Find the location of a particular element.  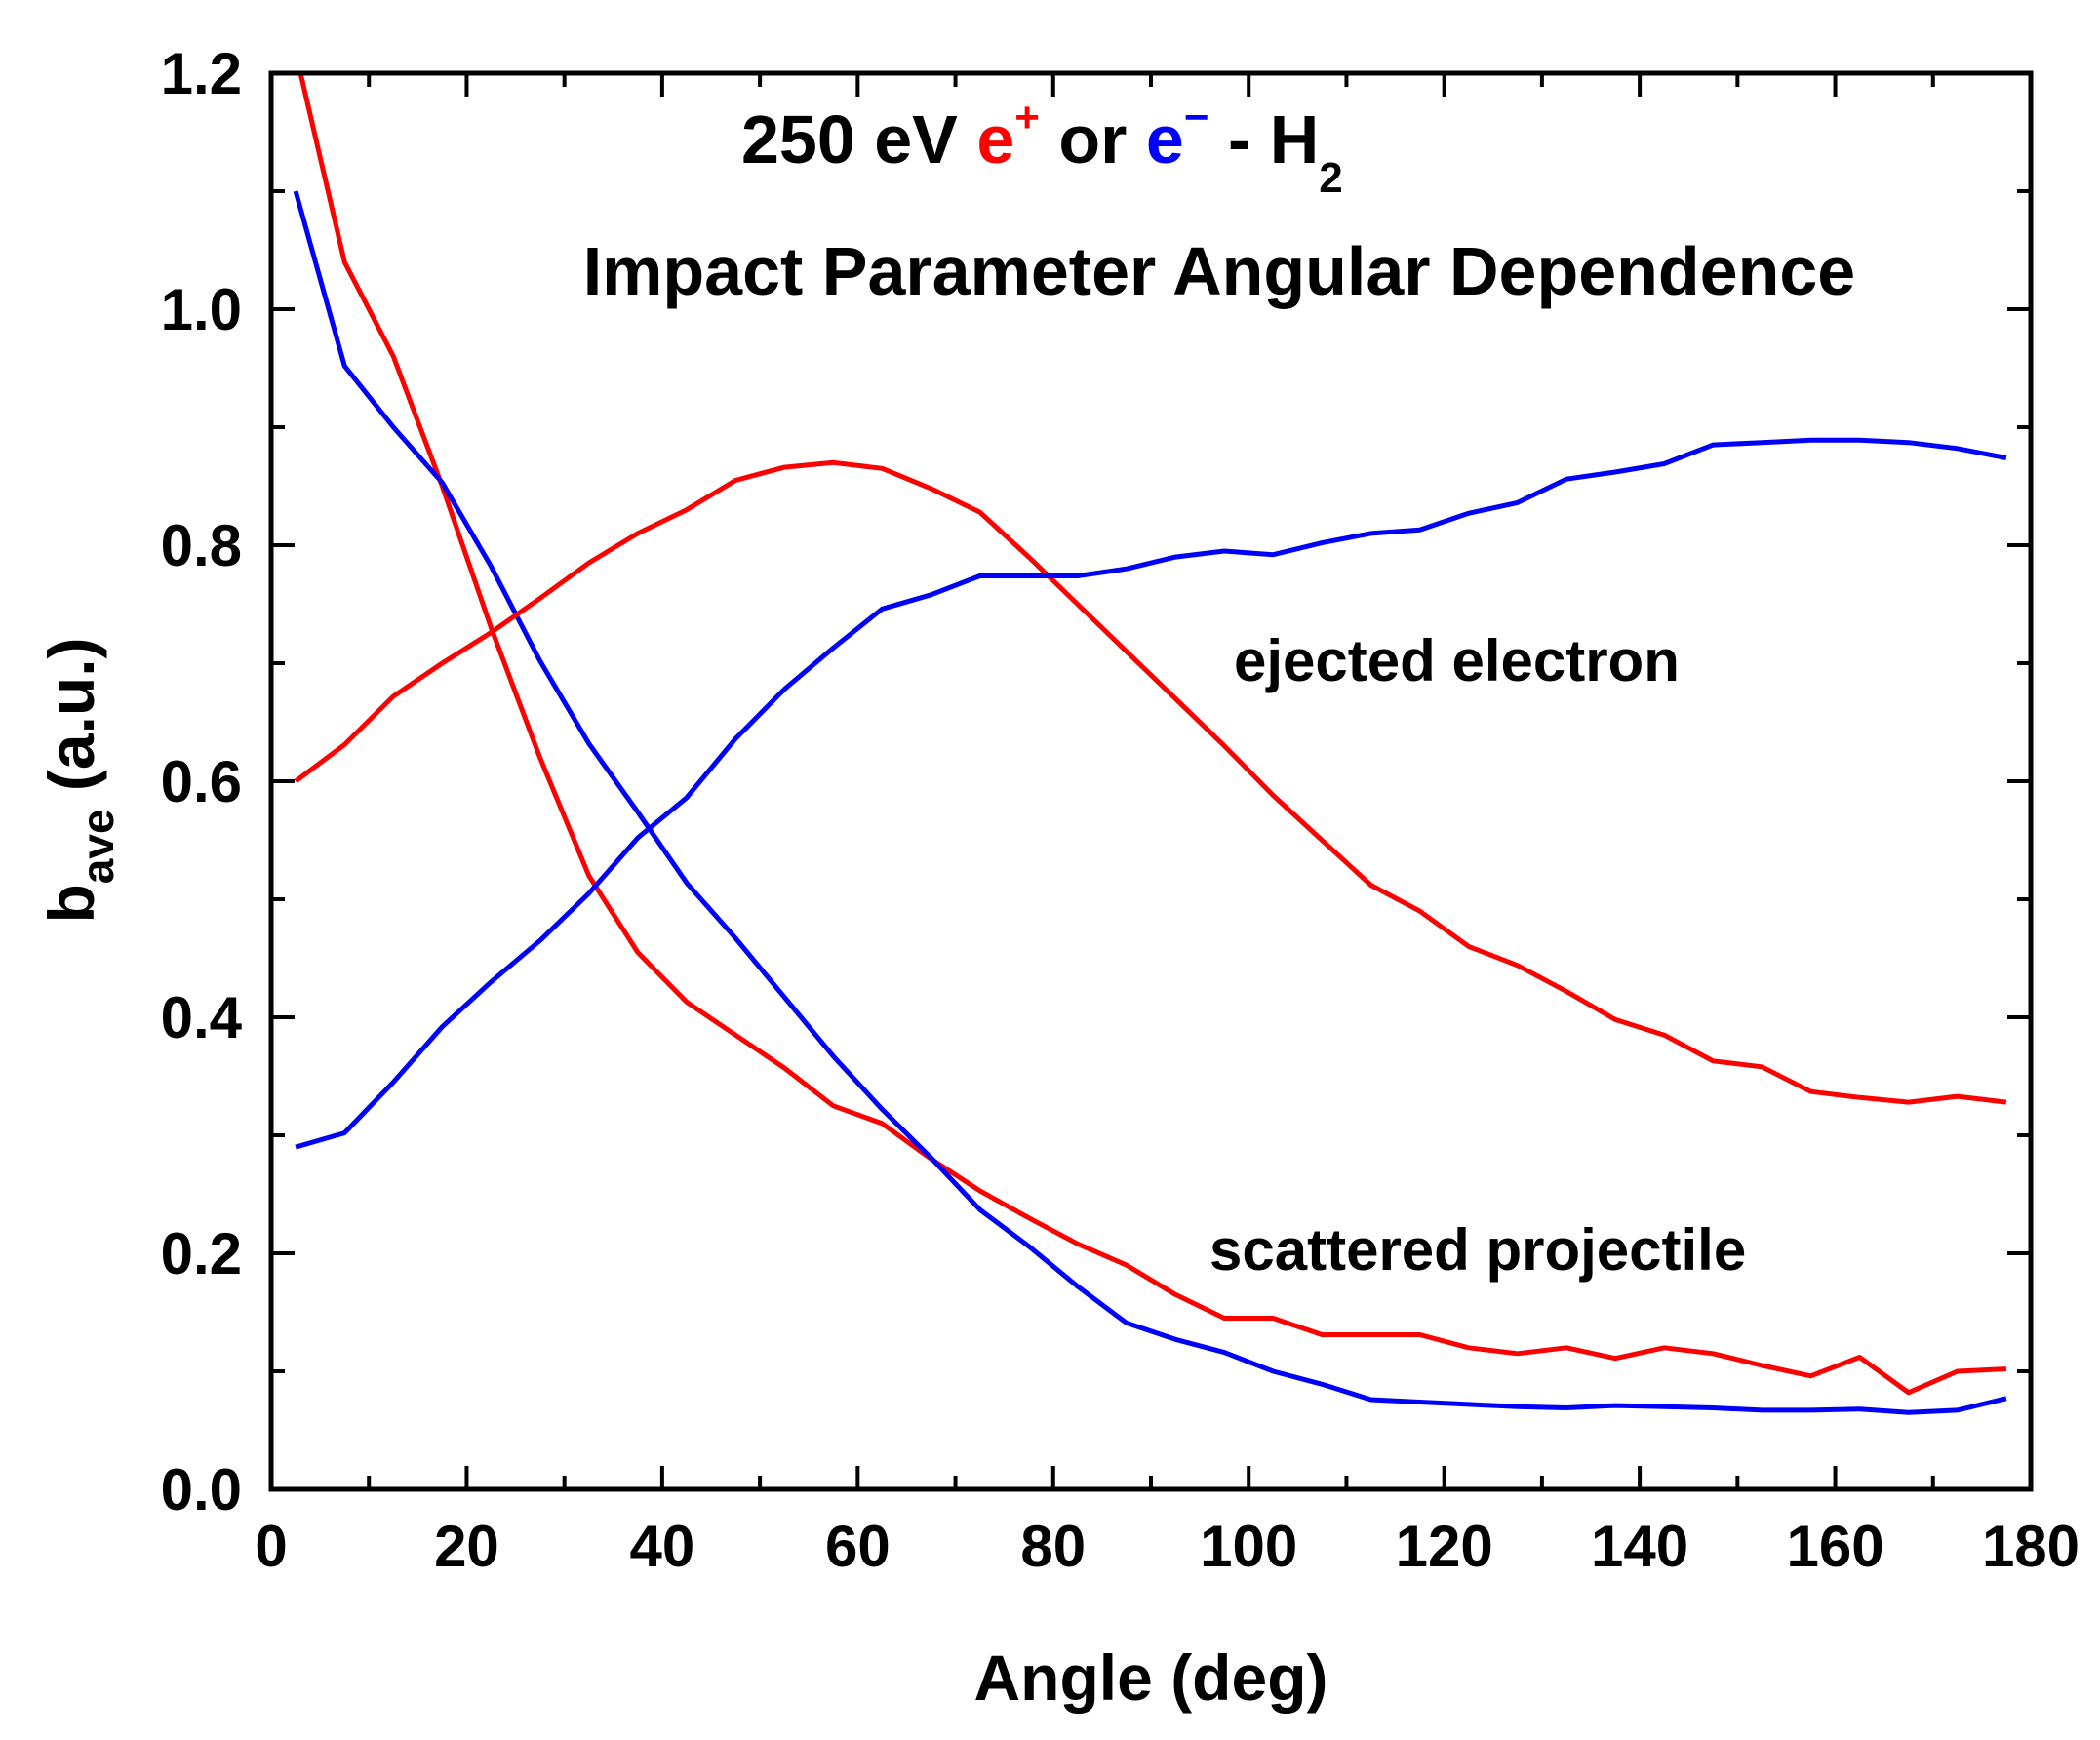

title-target-sub: 2 is located at coordinates (1331, 178).